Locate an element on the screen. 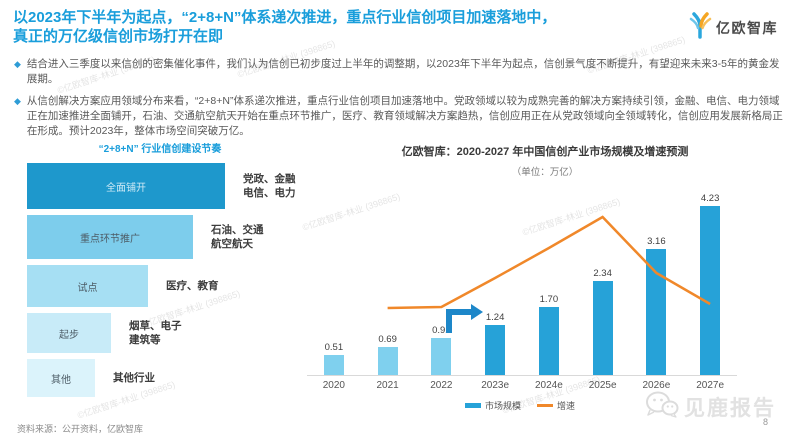  funnel-stage-label: 起步 is located at coordinates (69, 335).